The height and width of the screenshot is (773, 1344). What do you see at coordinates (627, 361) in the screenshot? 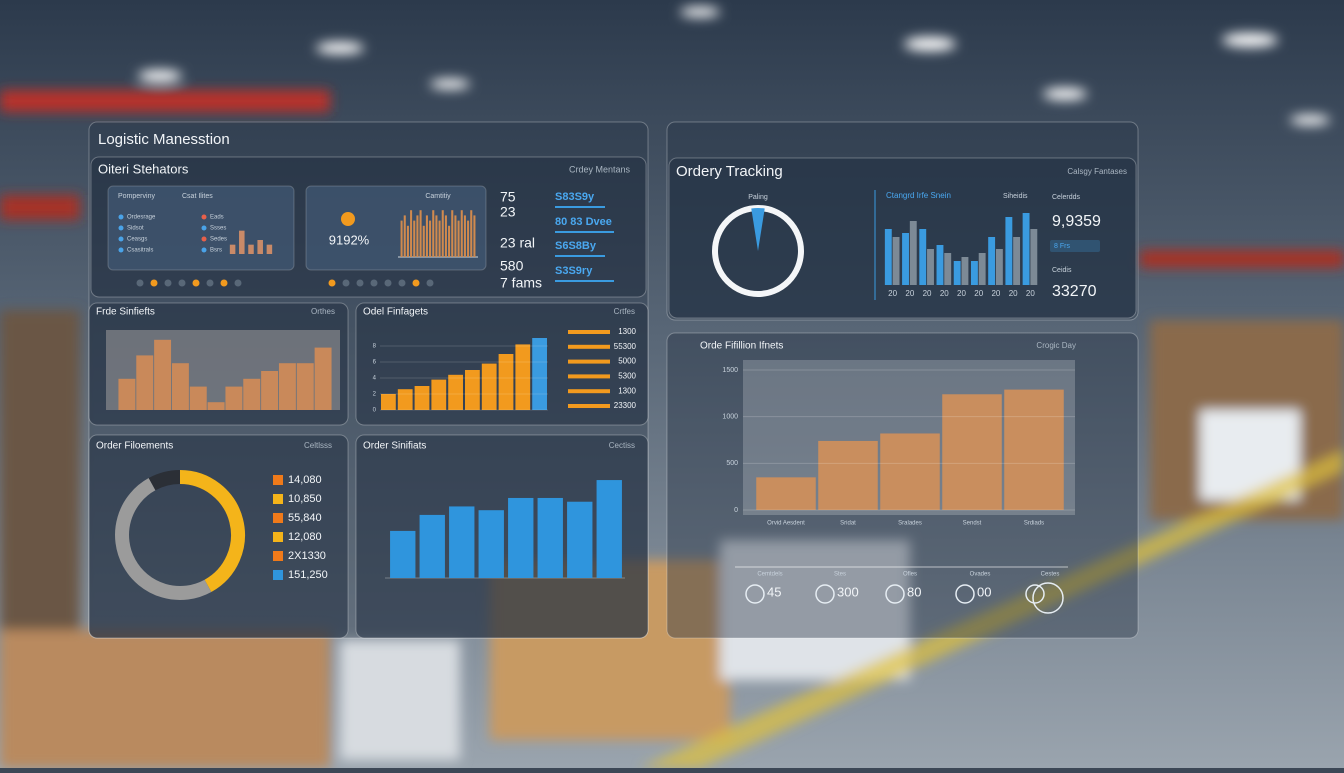
I see `list-value: 5000` at bounding box center [627, 361].